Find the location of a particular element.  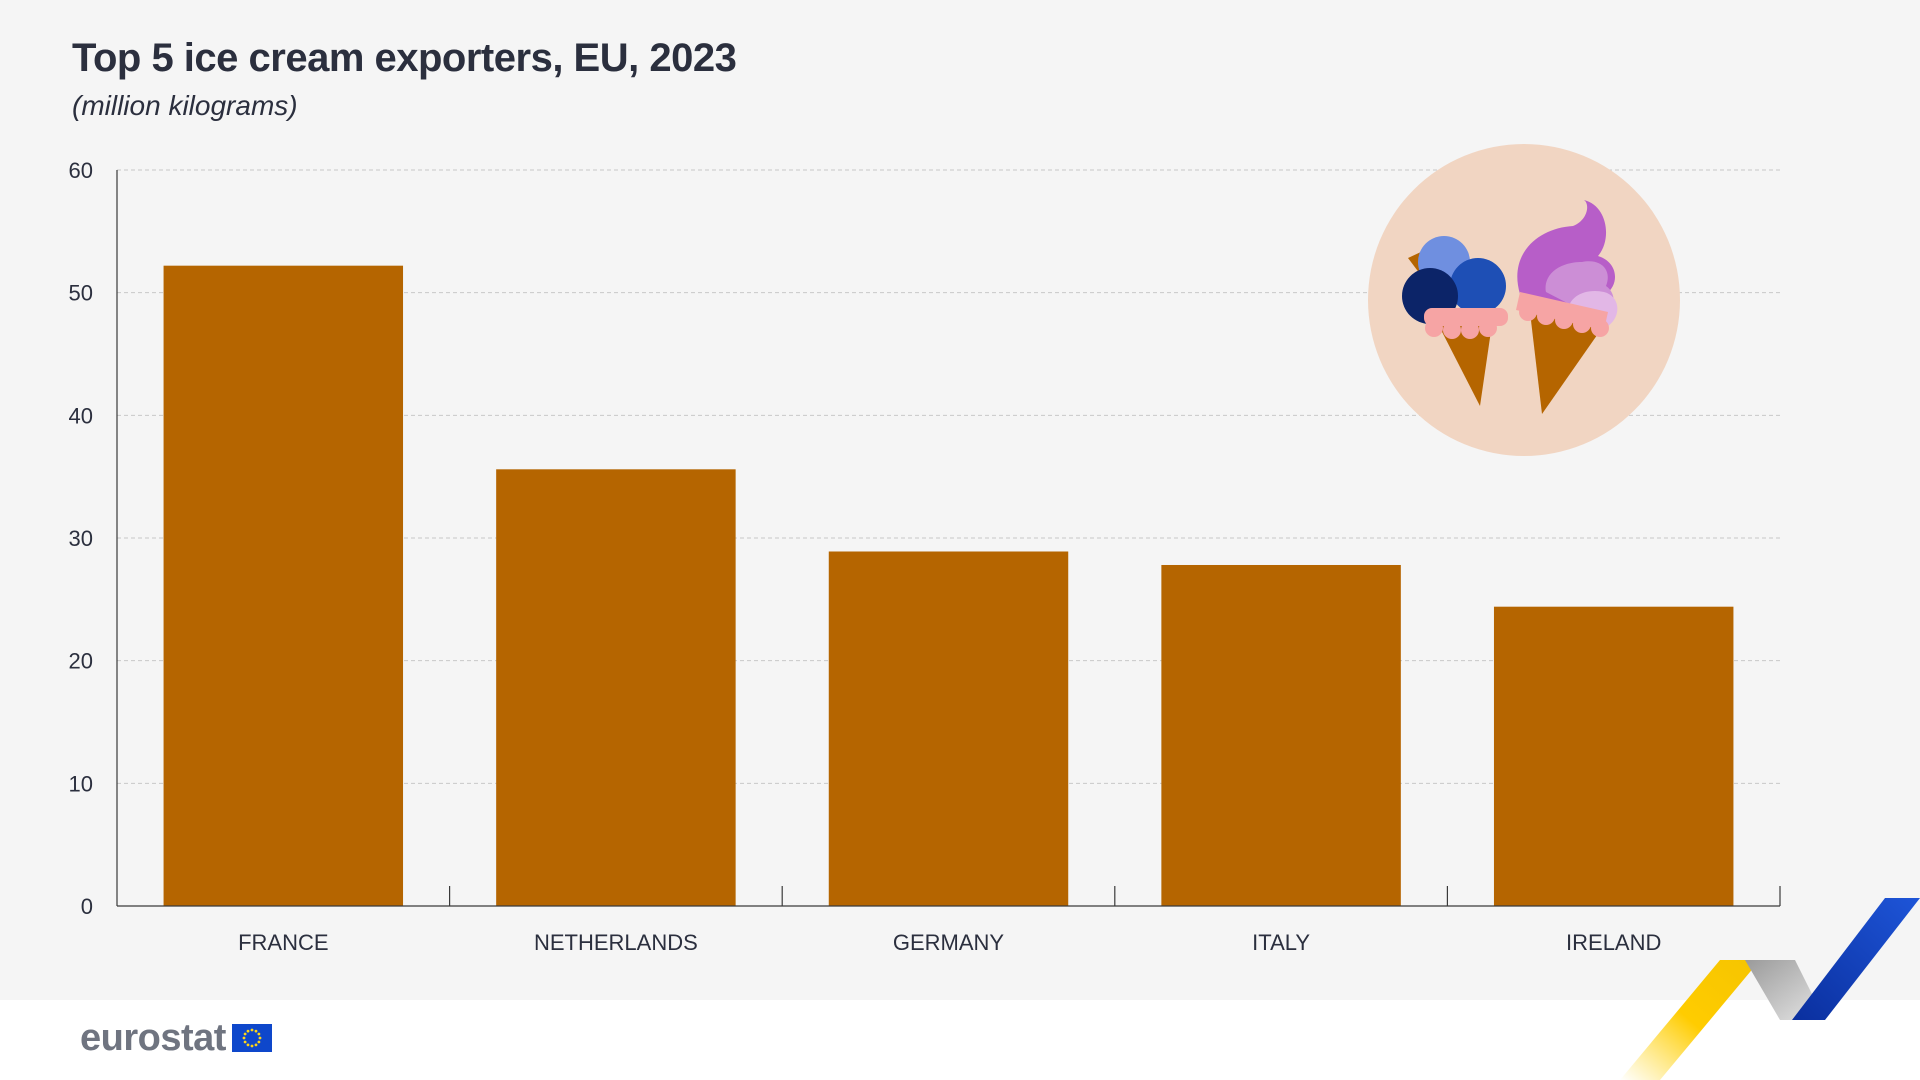

chart-subtitle: (million kilograms) is located at coordinates (185, 105).